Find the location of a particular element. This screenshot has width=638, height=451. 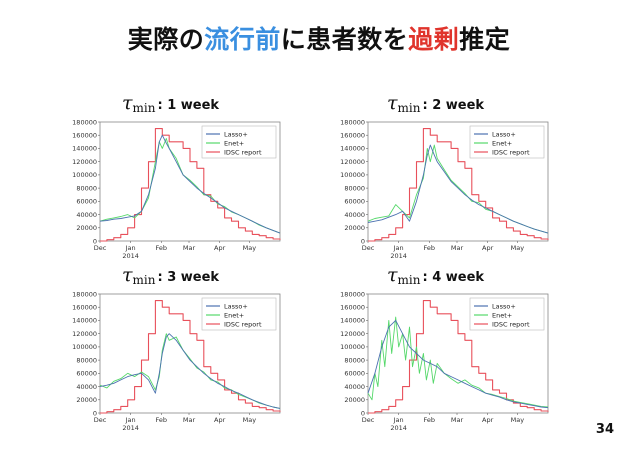

panel-1-label: τmin: 1 week is located at coordinates (171, 103).